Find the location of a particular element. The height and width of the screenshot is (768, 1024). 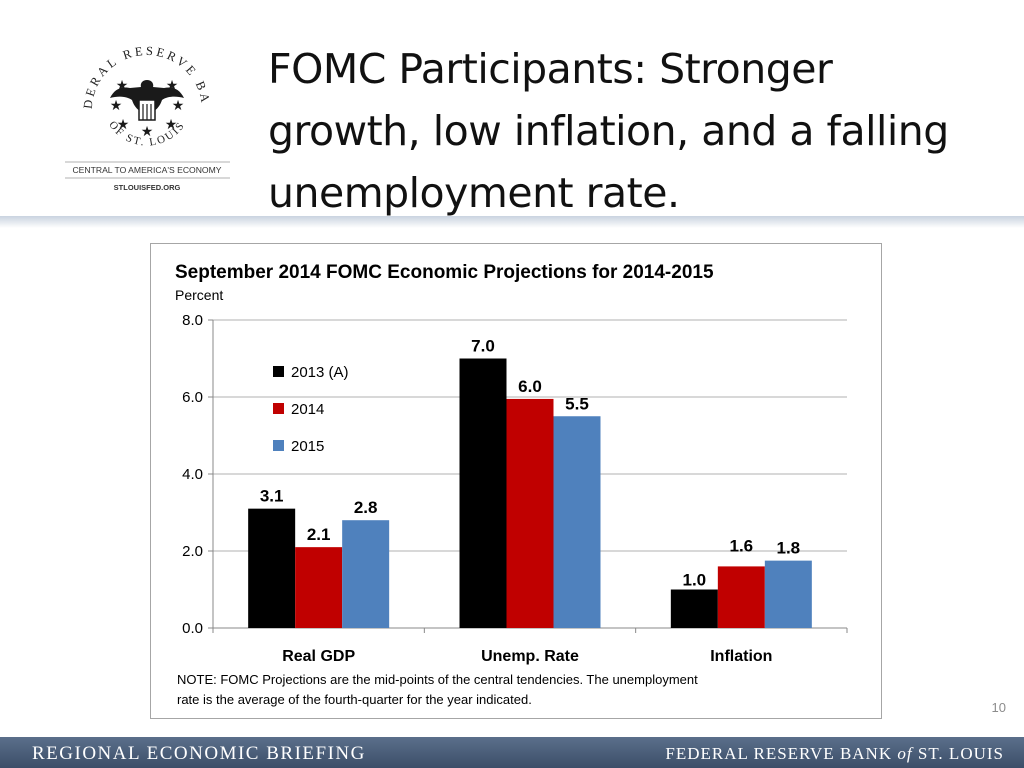

footer-bank-name: FEDERAL RESERVE BANK is located at coordinates (781, 753).